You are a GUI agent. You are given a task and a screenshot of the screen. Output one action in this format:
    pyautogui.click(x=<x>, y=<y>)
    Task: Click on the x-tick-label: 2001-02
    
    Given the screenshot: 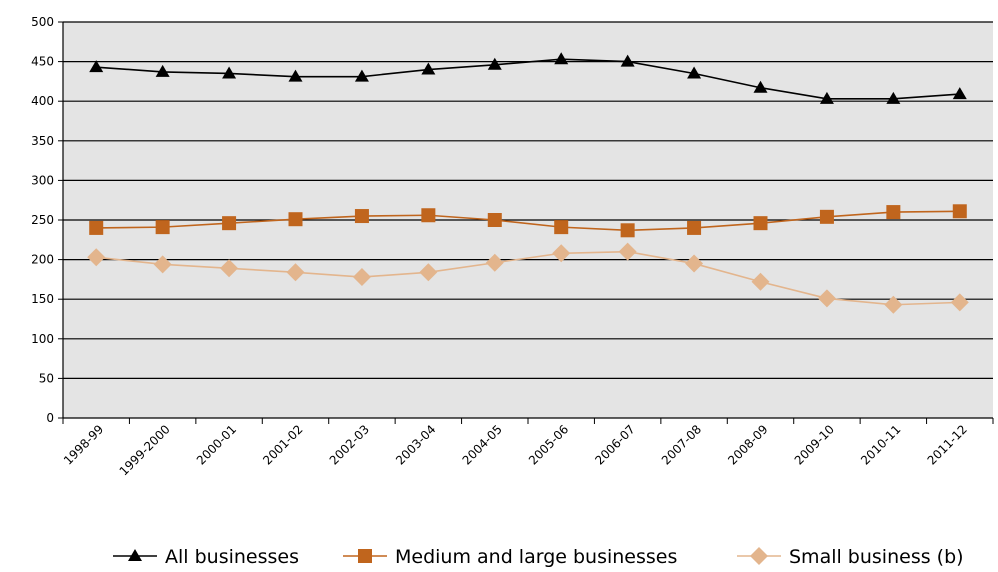 What is the action you would take?
    pyautogui.click(x=282, y=444)
    